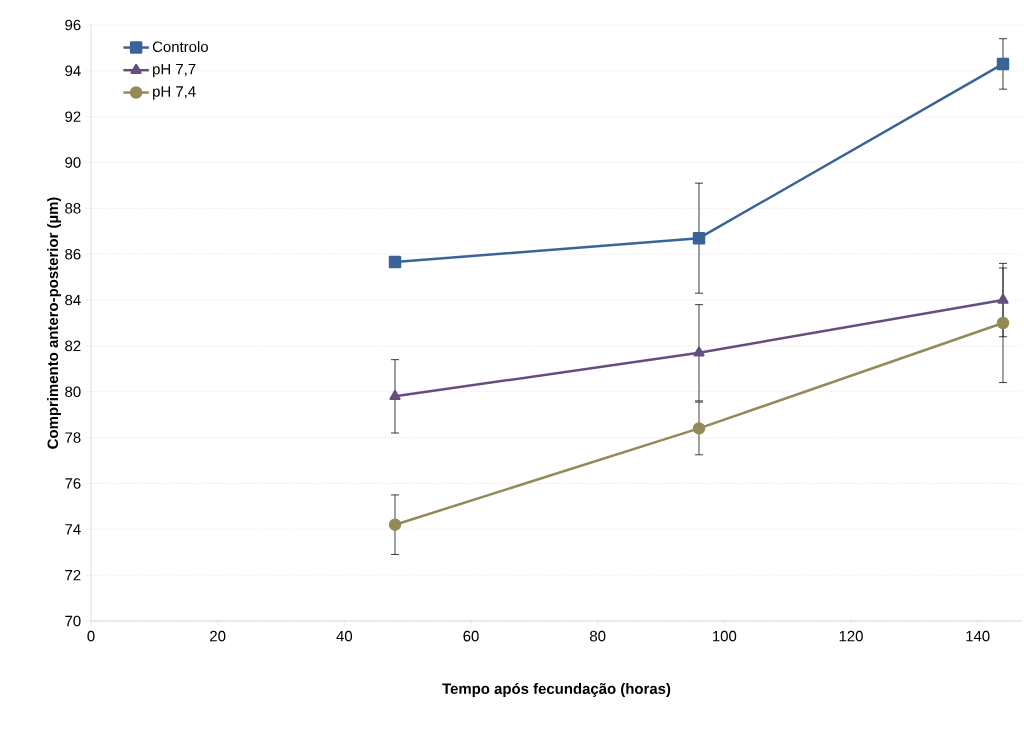  Describe the element at coordinates (218, 636) in the screenshot. I see `x-tick-label: 20` at that location.